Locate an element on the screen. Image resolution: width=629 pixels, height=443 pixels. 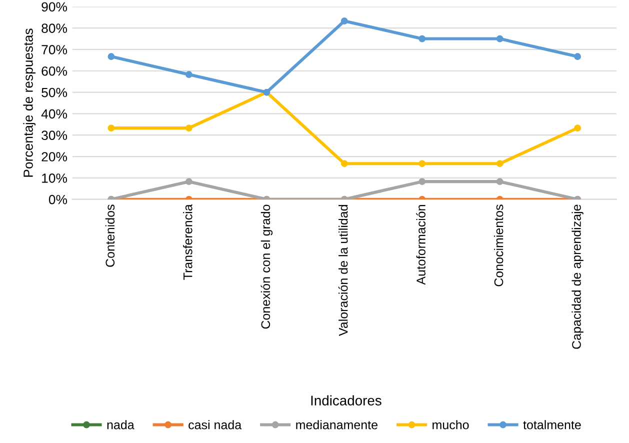
x-tick-label: Valoración de la utilidad is located at coordinates (343, 270).